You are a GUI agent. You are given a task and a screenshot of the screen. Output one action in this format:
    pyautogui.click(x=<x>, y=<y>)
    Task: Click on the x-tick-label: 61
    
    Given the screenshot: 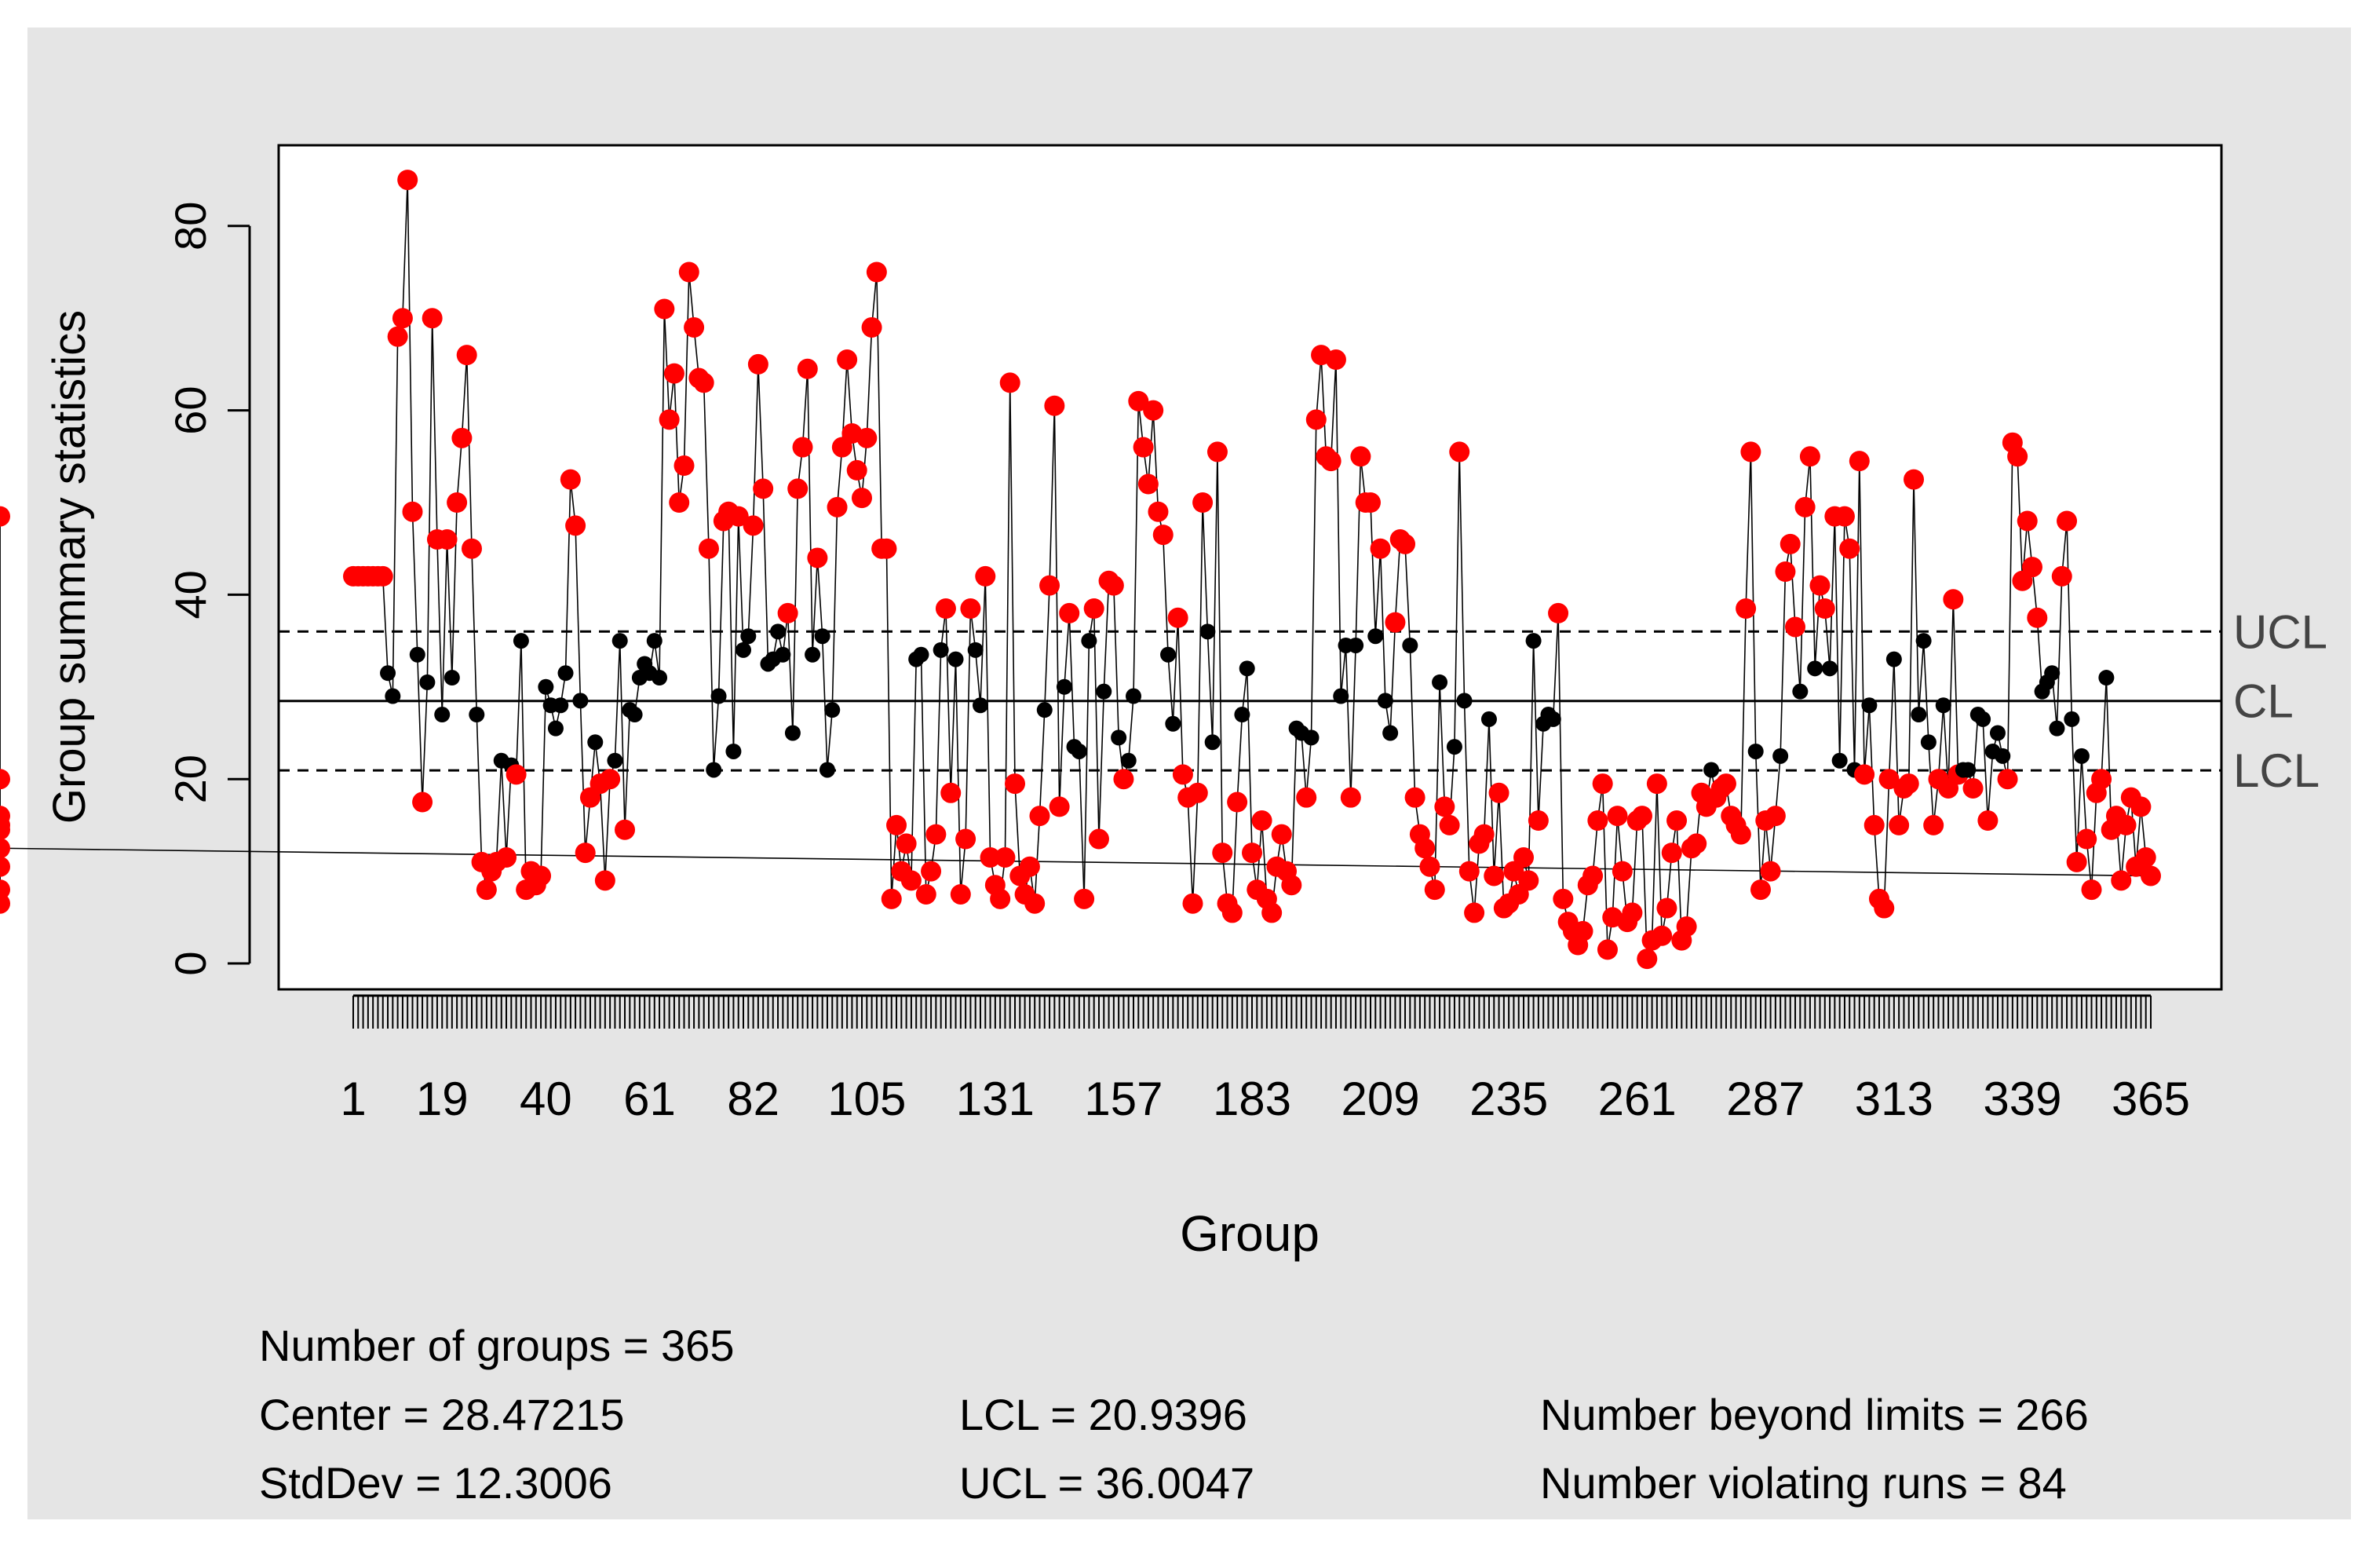 What is the action you would take?
    pyautogui.click(x=649, y=1099)
    